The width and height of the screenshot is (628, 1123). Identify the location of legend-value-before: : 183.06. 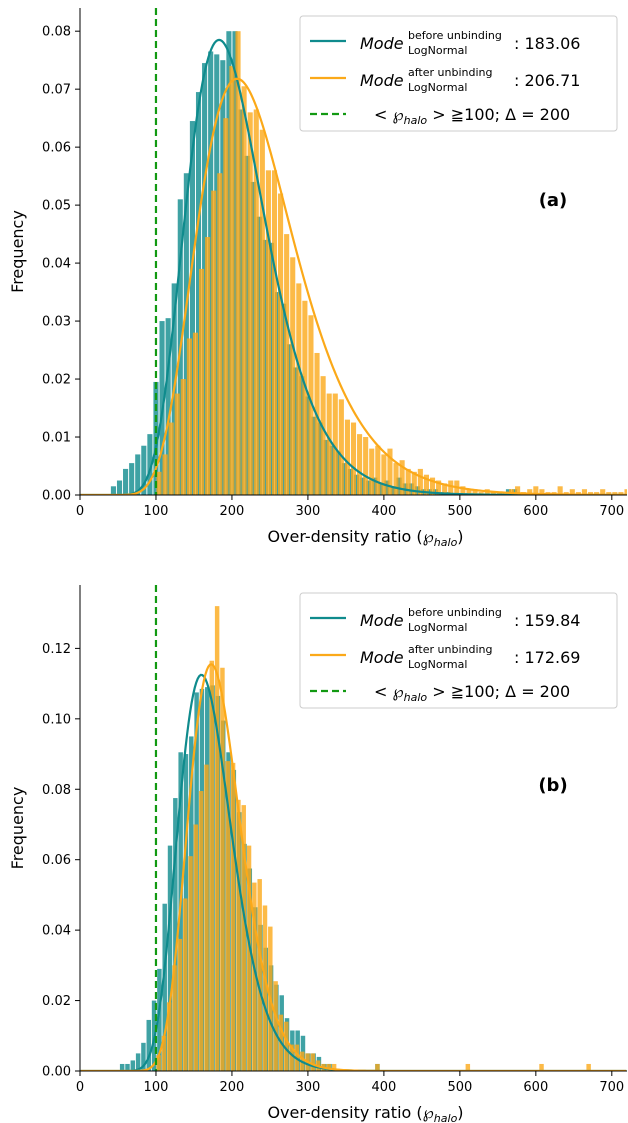
(547, 43).